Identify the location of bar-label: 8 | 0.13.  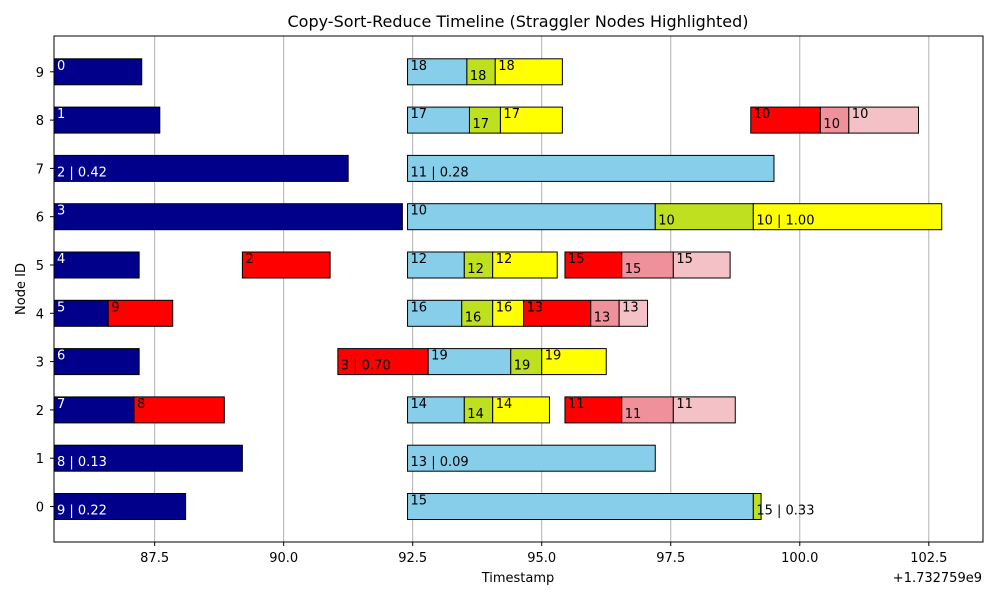
(82, 462).